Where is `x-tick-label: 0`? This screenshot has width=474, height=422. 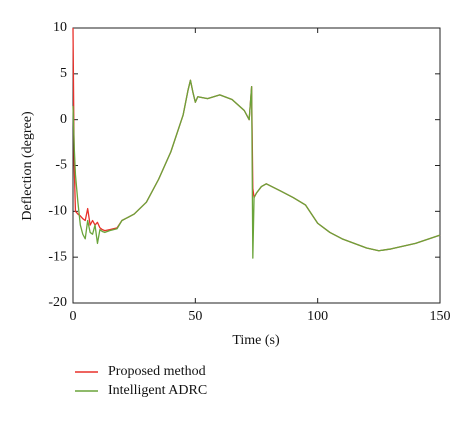 x-tick-label: 0 is located at coordinates (73, 316).